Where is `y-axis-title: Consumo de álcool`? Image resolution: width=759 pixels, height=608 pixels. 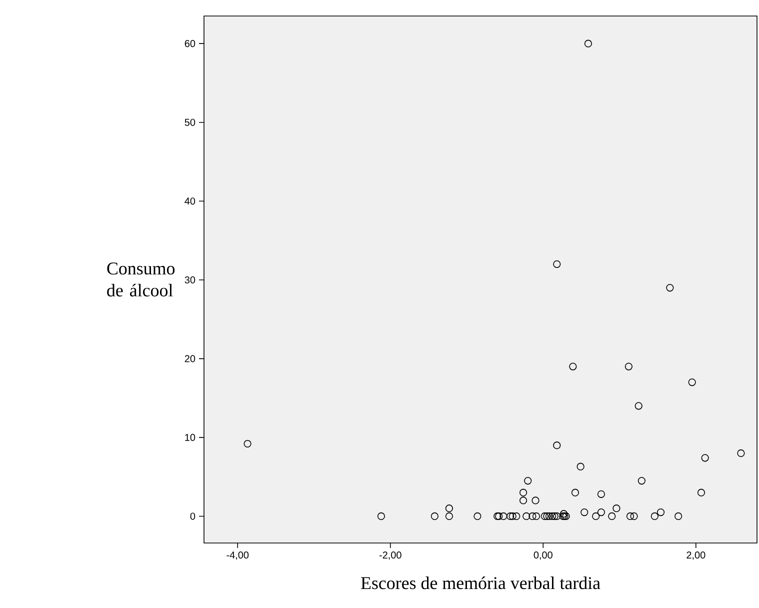 y-axis-title: Consumo de álcool is located at coordinates (141, 279).